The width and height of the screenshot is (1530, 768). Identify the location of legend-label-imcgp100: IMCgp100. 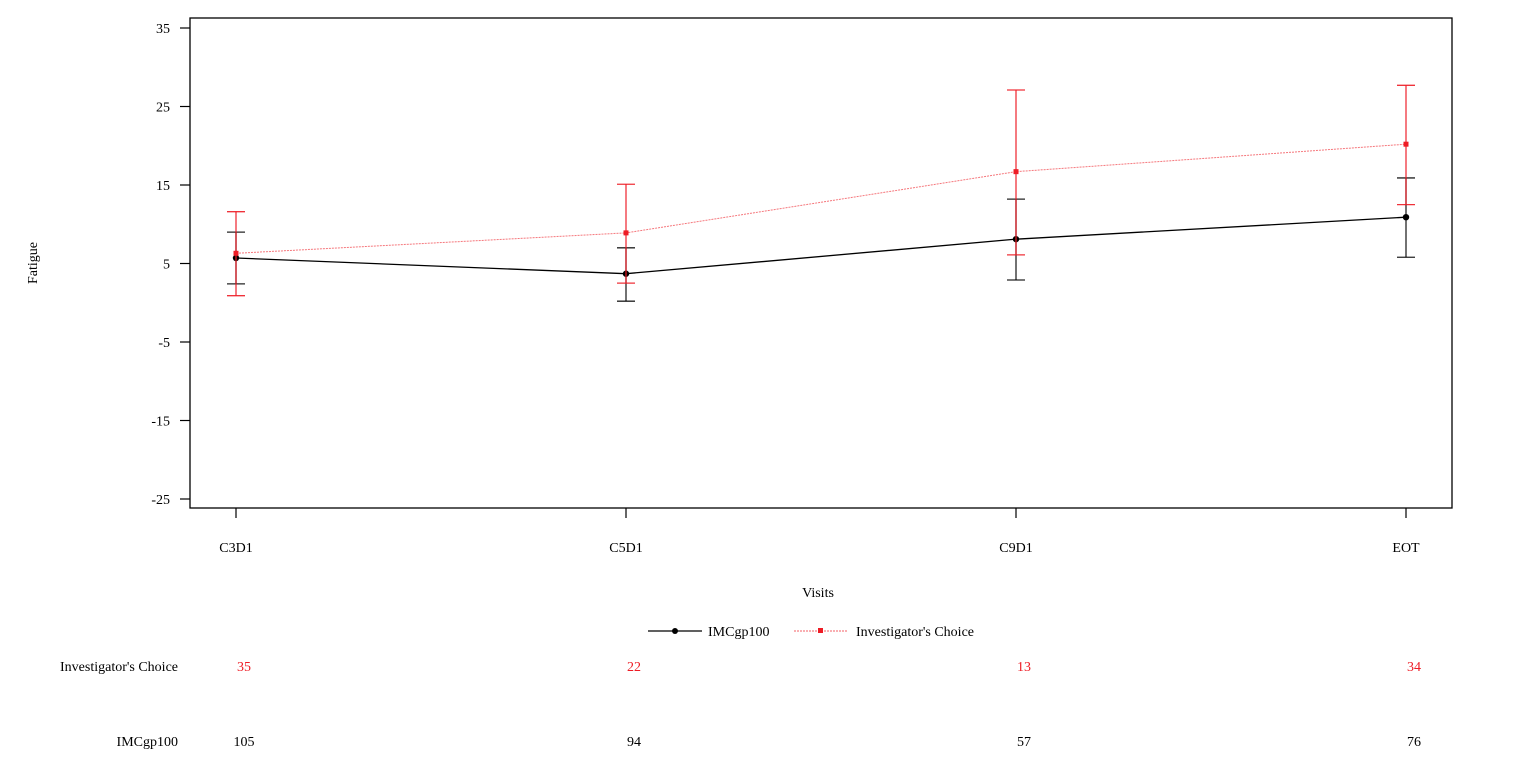
(738, 632).